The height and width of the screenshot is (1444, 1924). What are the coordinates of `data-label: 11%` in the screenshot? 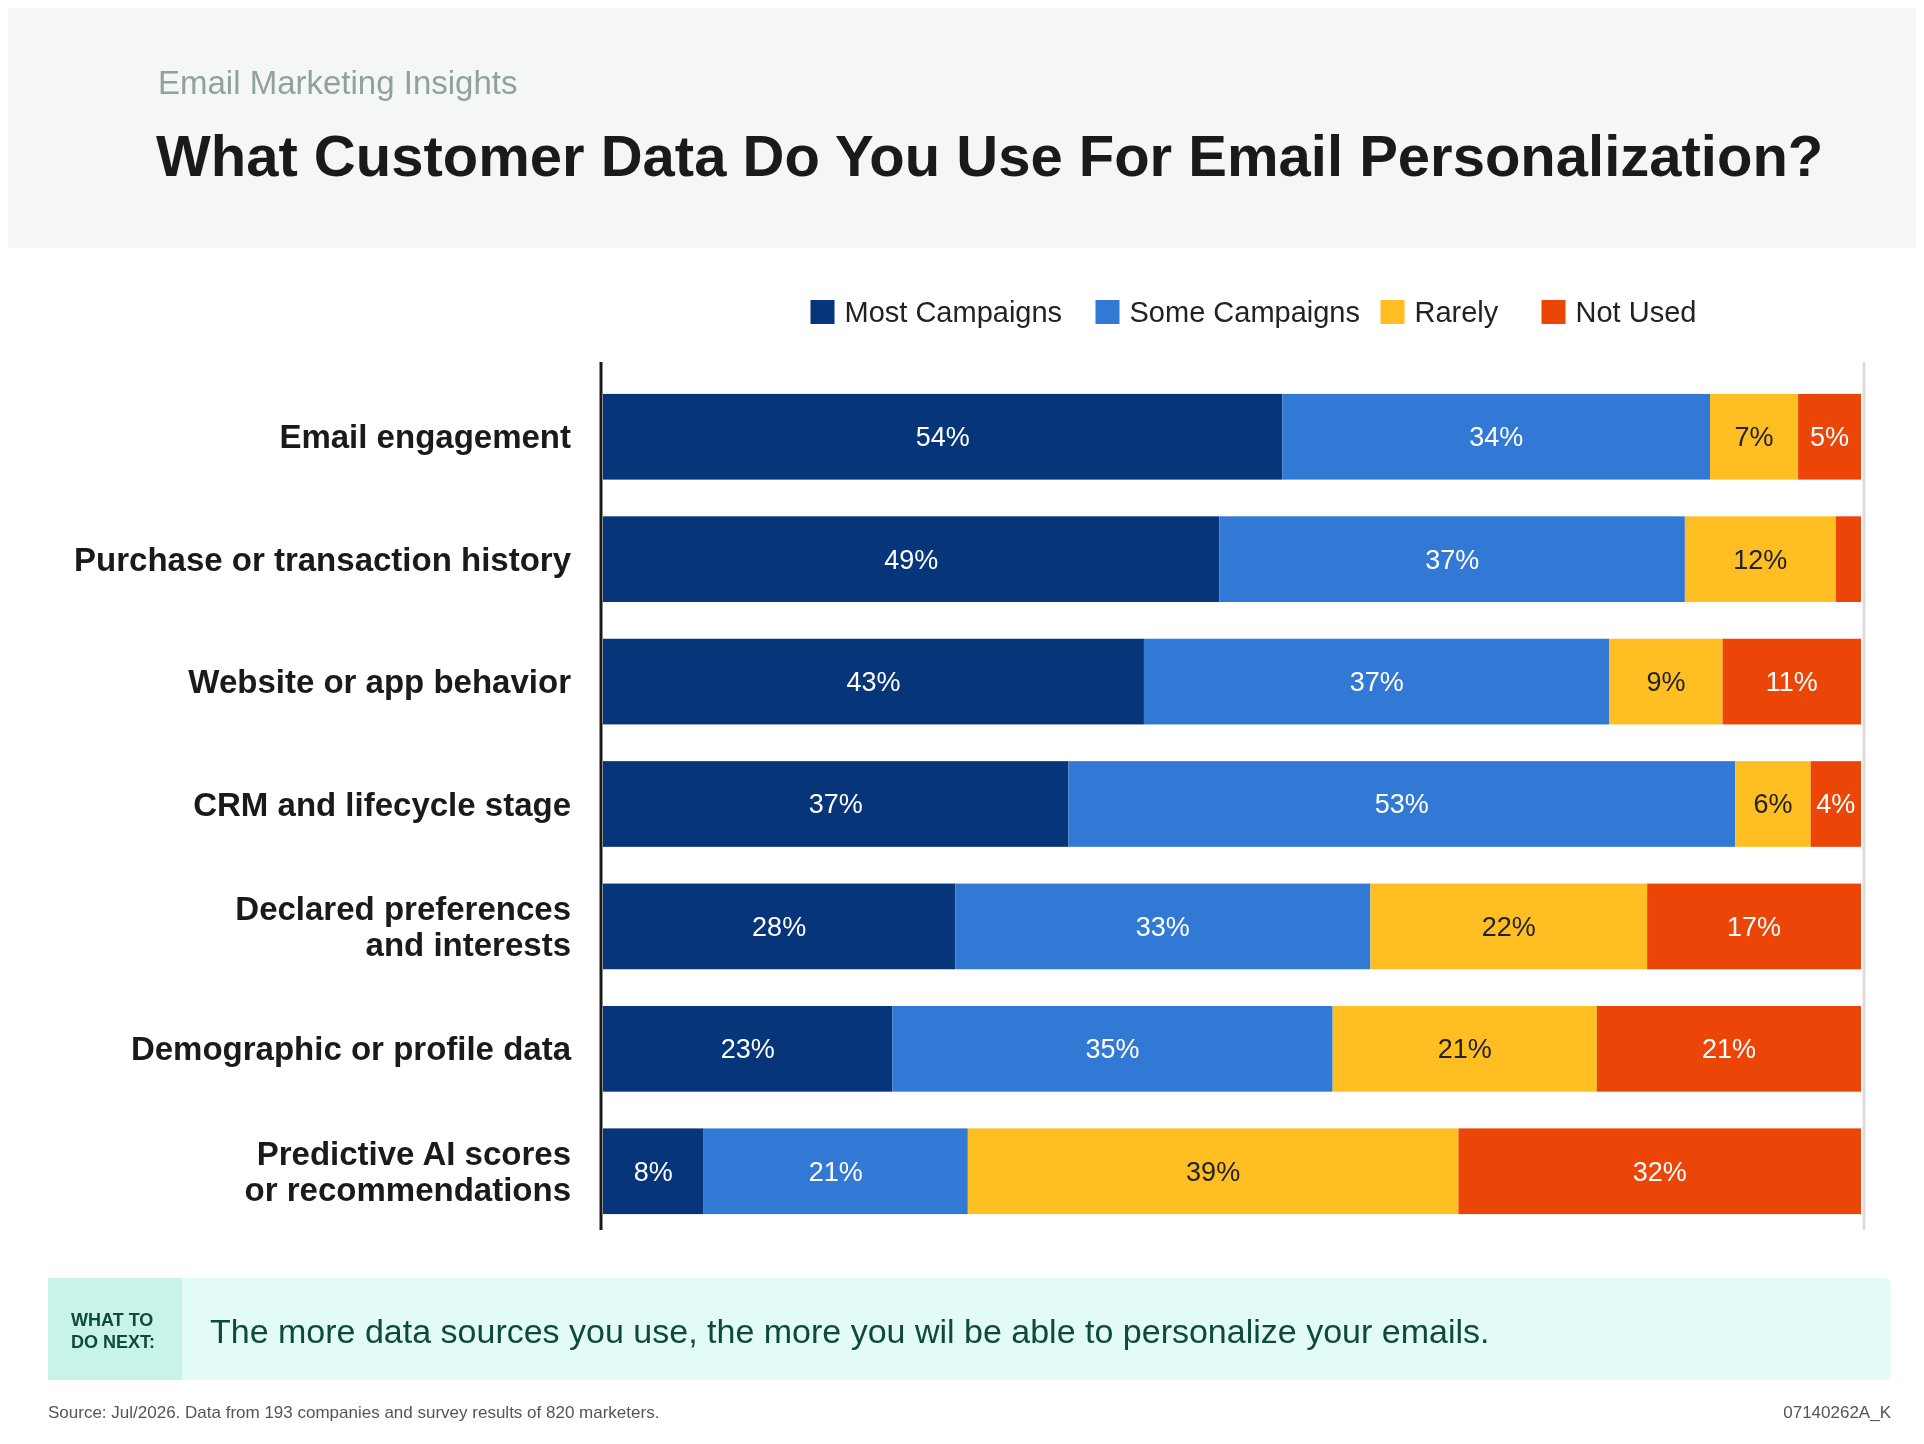 It's located at (1791, 682).